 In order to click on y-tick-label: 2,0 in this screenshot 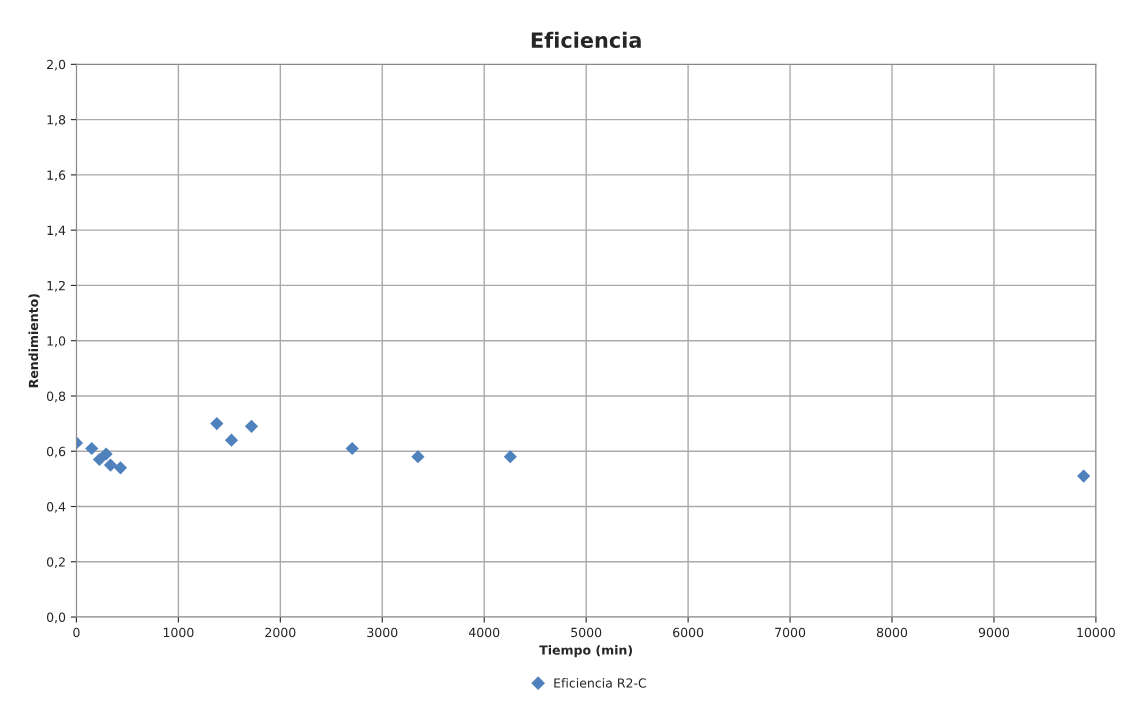, I will do `click(56, 65)`.